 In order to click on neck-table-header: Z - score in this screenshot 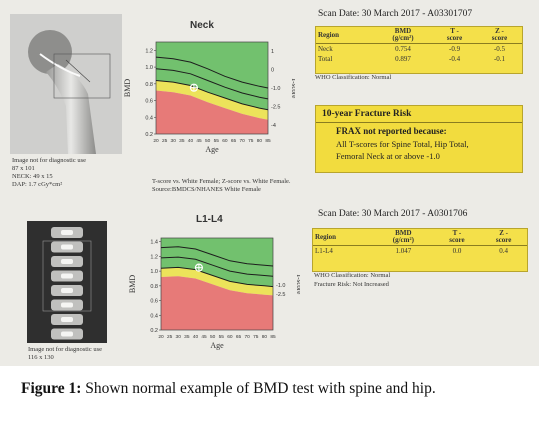, I will do `click(499, 35)`.